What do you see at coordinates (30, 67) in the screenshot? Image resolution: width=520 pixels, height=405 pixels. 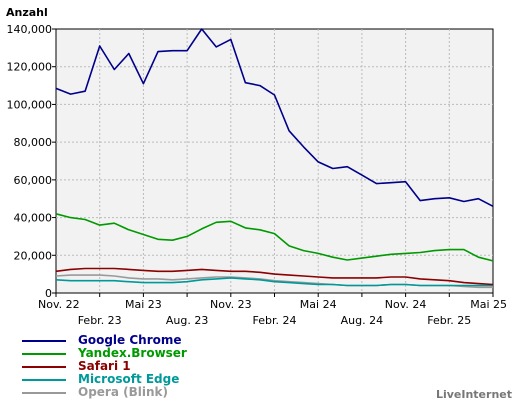 I see `y-tick-label: 120,000` at bounding box center [30, 67].